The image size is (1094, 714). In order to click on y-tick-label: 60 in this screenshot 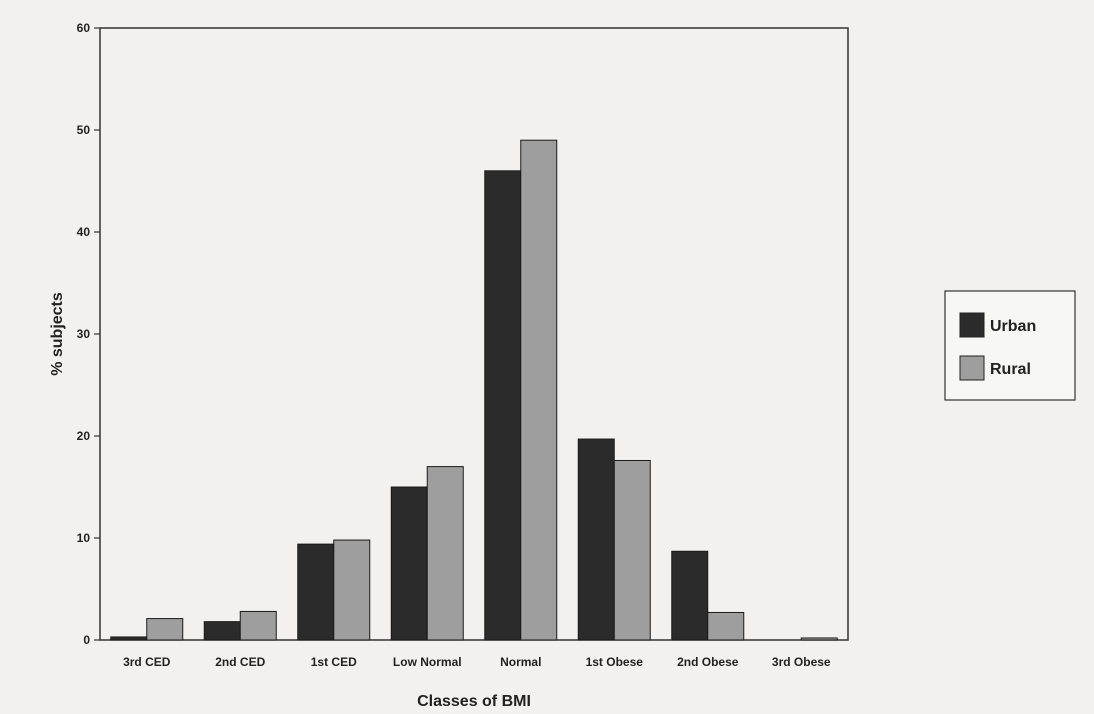, I will do `click(84, 28)`.